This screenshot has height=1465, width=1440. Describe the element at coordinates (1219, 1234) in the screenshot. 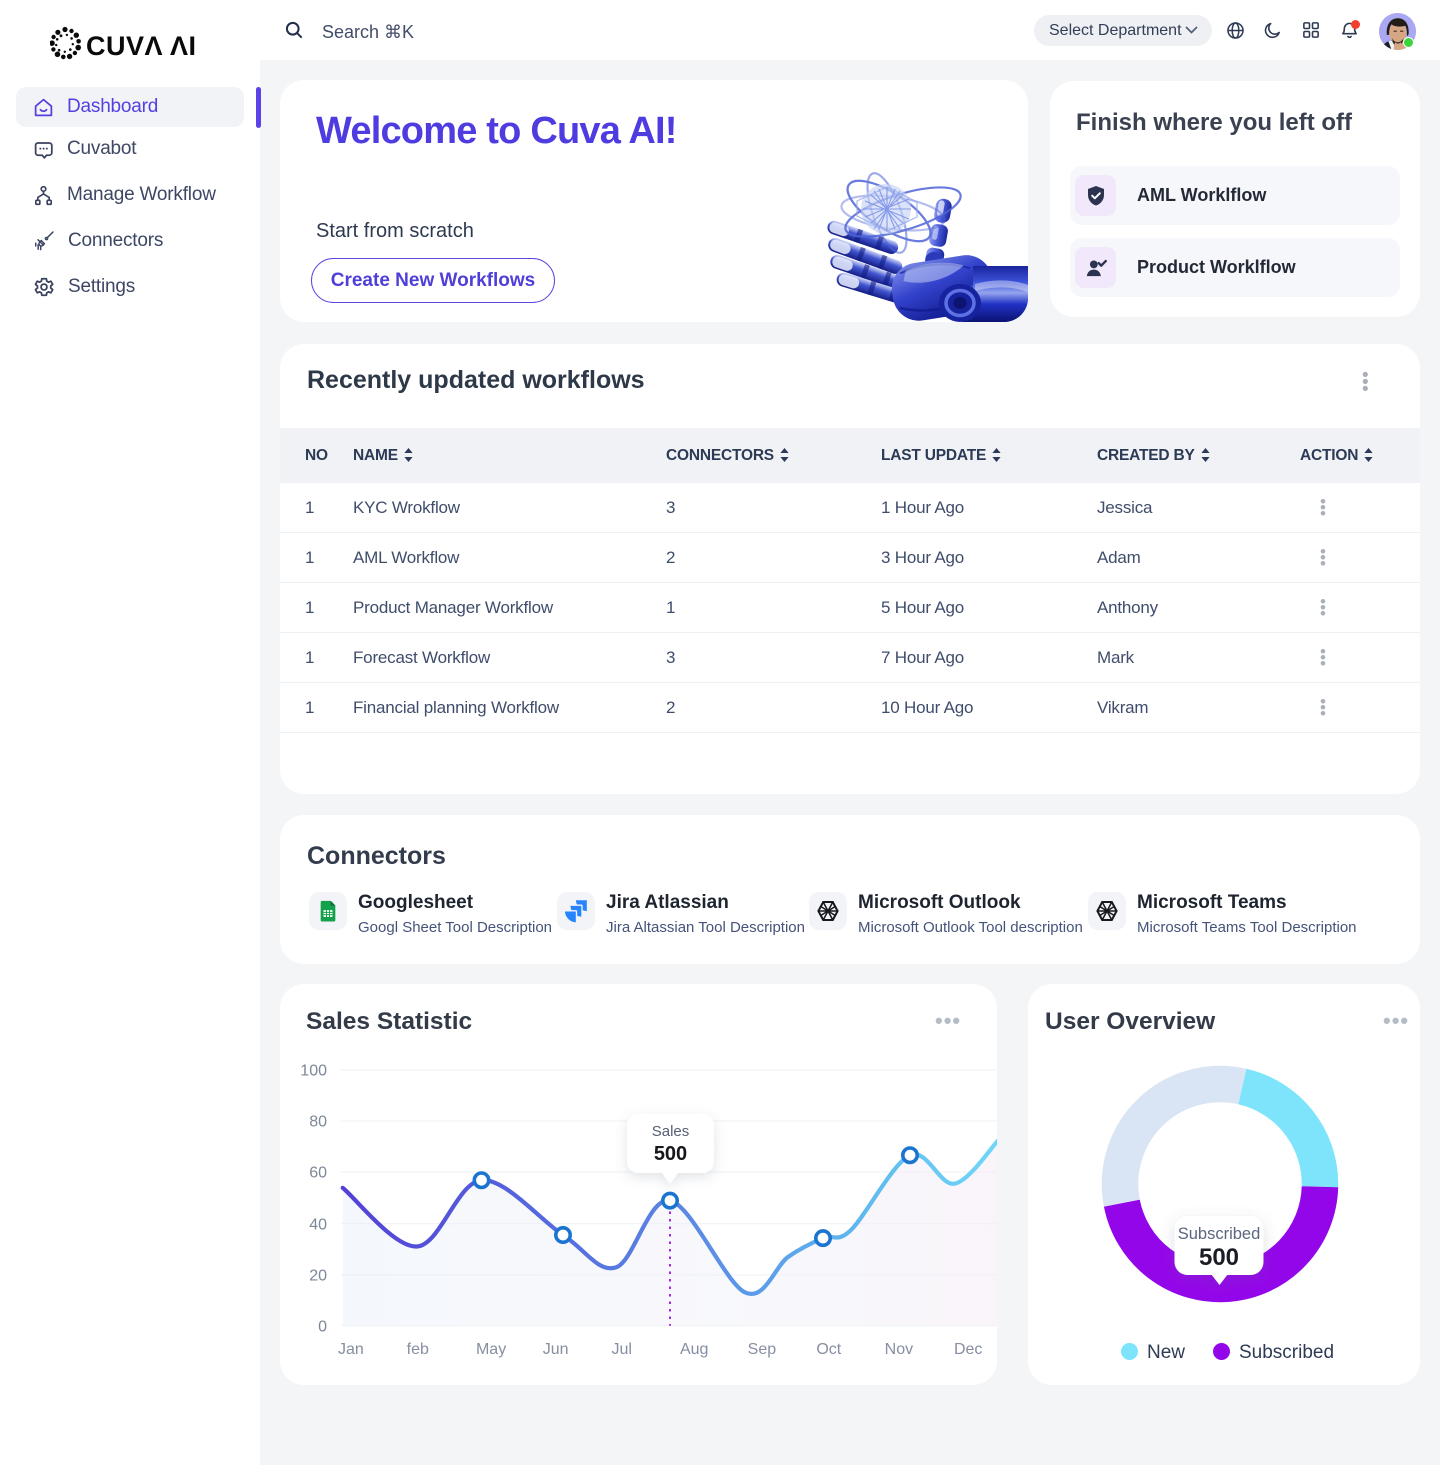

I see `svg-text: Subscribed` at that location.